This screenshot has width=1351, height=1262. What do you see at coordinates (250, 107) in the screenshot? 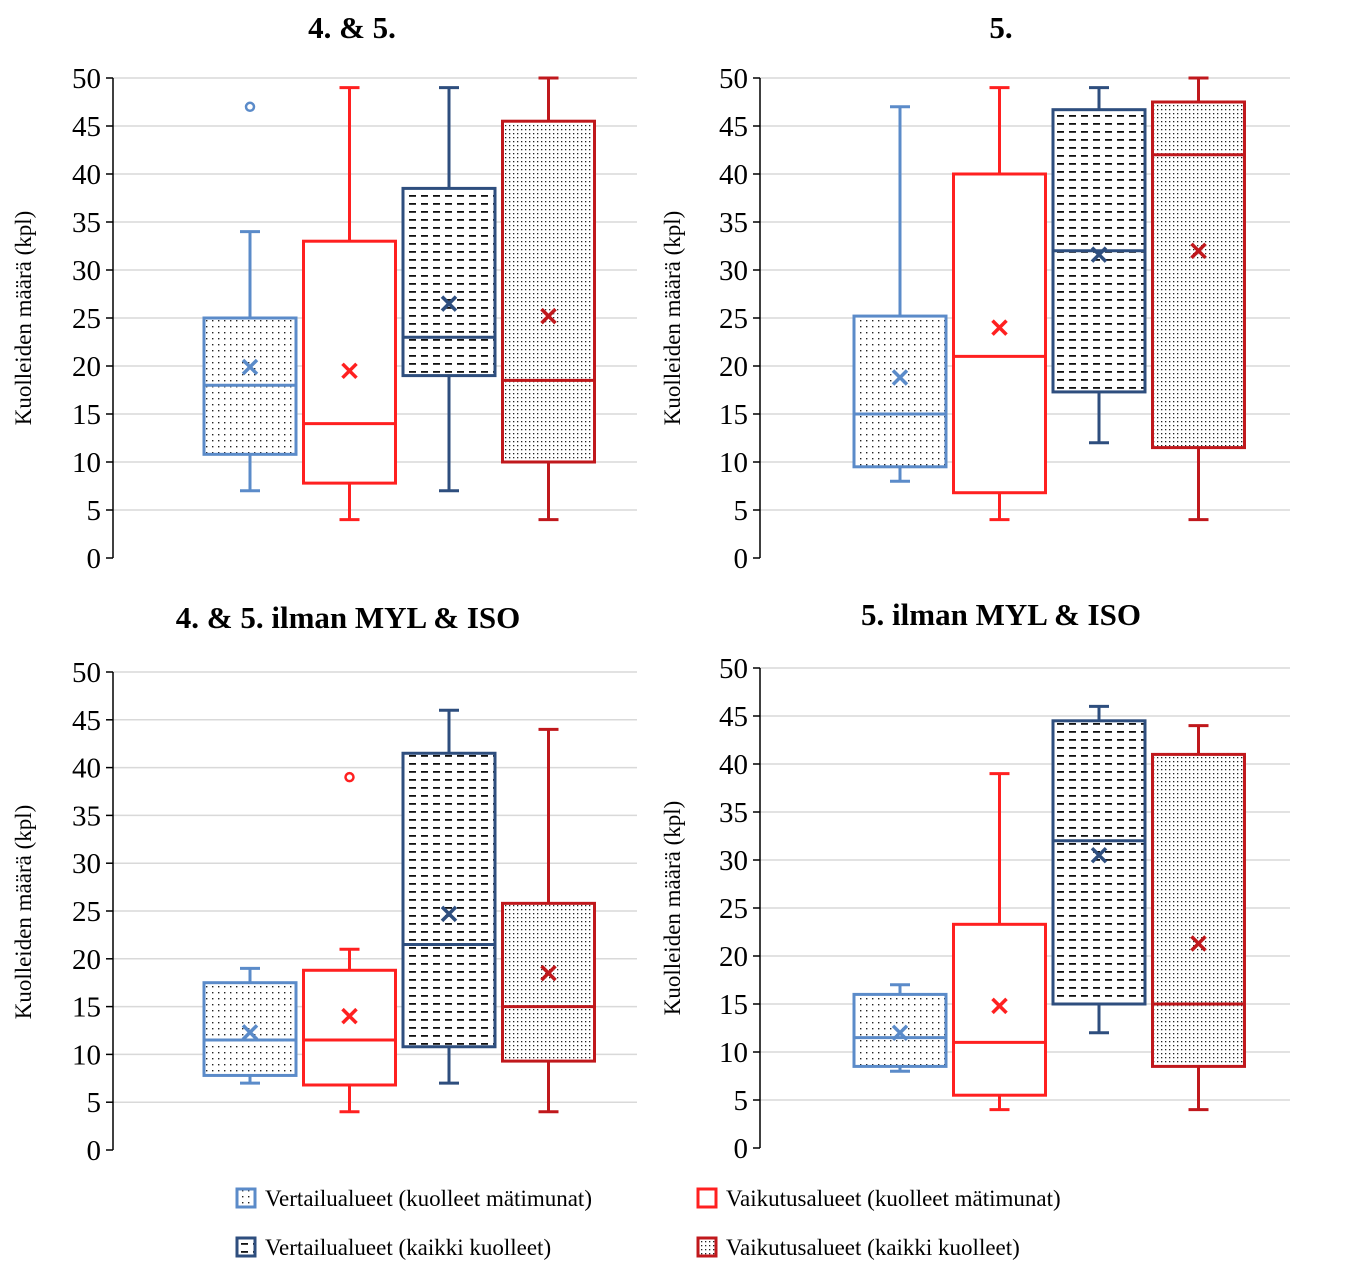
I see `outlier-point` at bounding box center [250, 107].